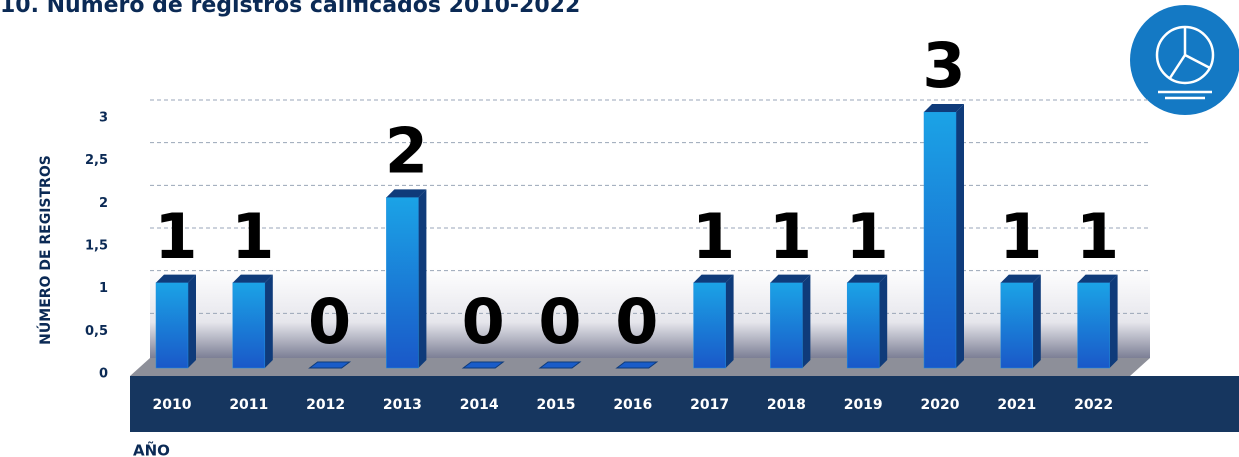  Describe the element at coordinates (172, 405) in the screenshot. I see `x-tick-label: 2010` at that location.